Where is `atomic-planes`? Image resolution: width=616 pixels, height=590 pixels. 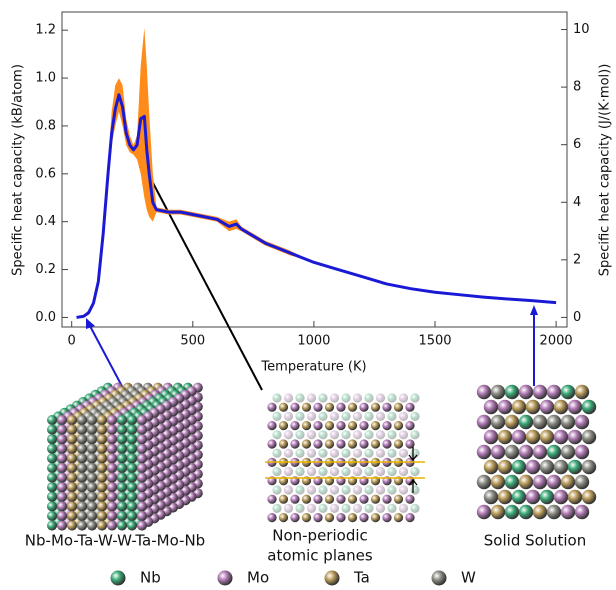 atomic-planes is located at coordinates (345, 458).